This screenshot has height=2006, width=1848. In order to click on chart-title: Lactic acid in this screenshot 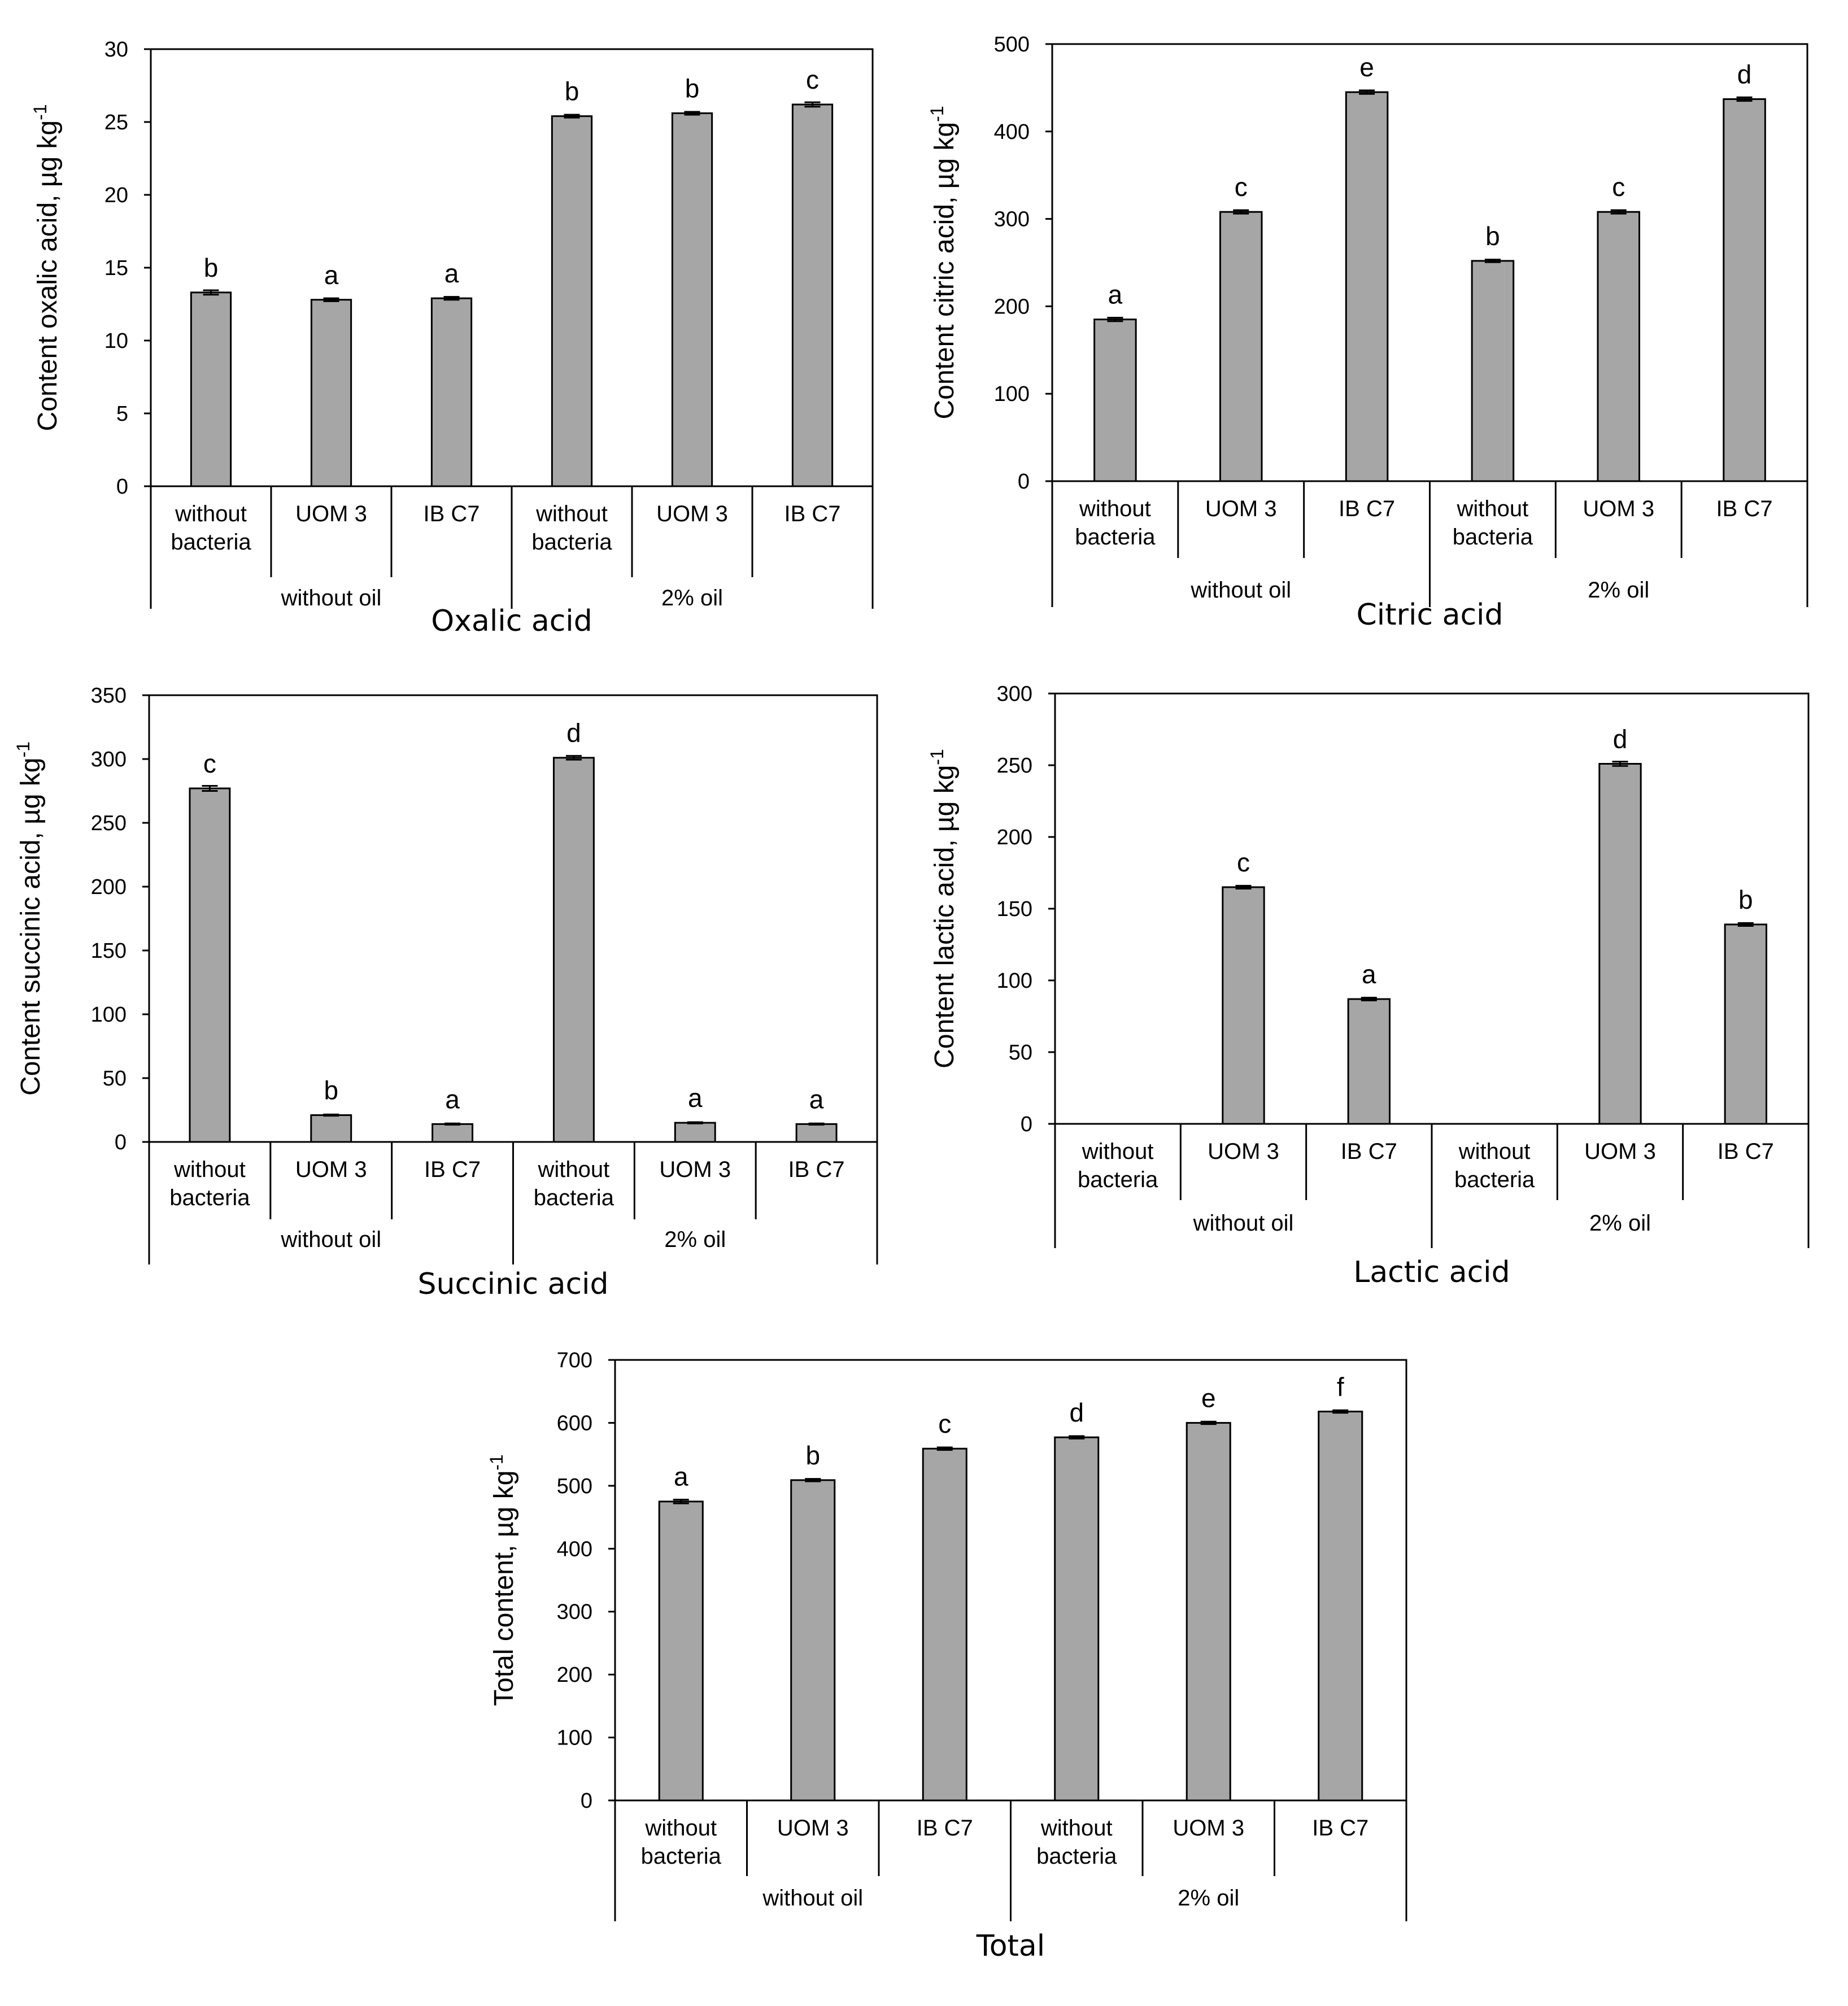, I will do `click(1431, 1272)`.